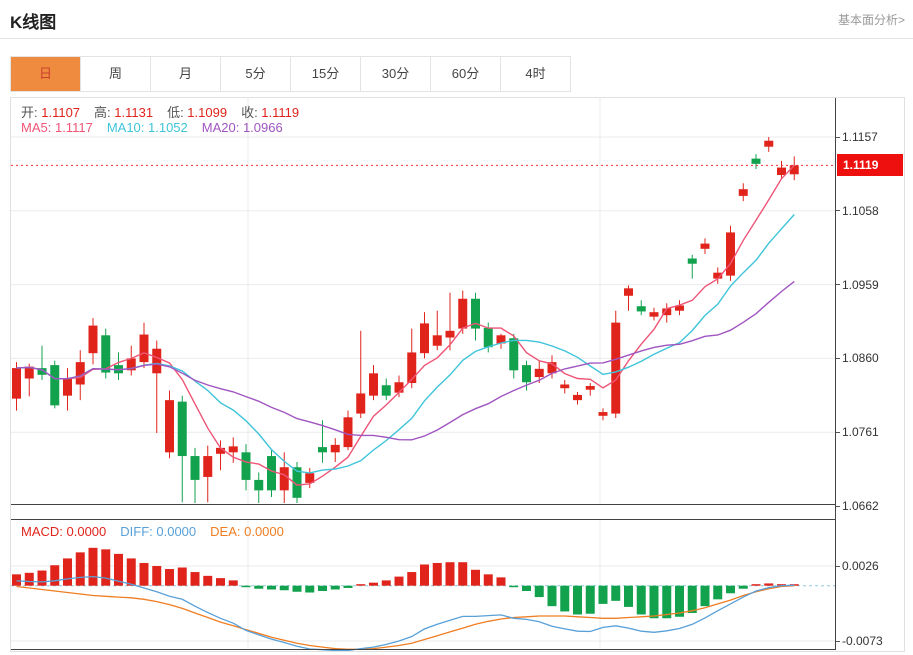 The image size is (913, 655). Describe the element at coordinates (860, 506) in the screenshot. I see `y-axis-label: 1.0662` at that location.